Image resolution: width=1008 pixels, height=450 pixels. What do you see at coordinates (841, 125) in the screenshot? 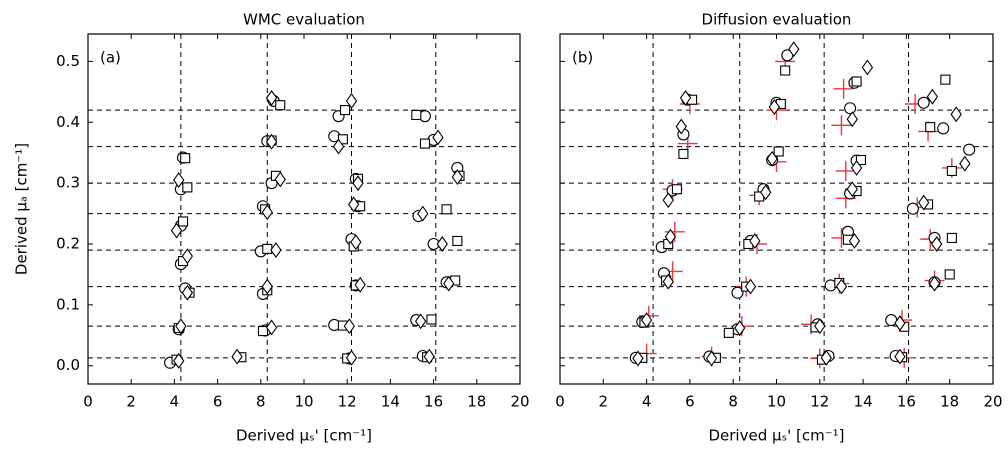
I see `plus-point` at bounding box center [841, 125].